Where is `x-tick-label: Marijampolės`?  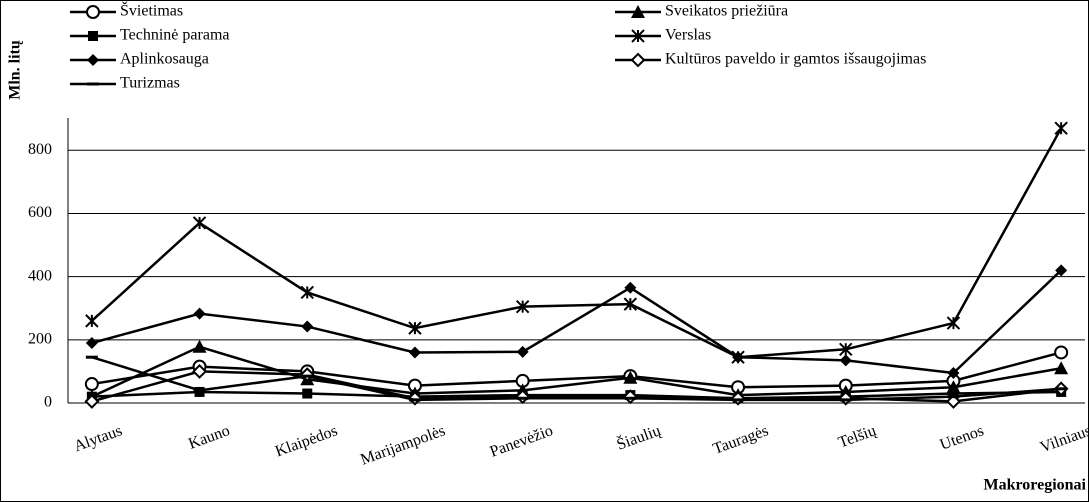
x-tick-label: Marijampolės is located at coordinates (402, 445).